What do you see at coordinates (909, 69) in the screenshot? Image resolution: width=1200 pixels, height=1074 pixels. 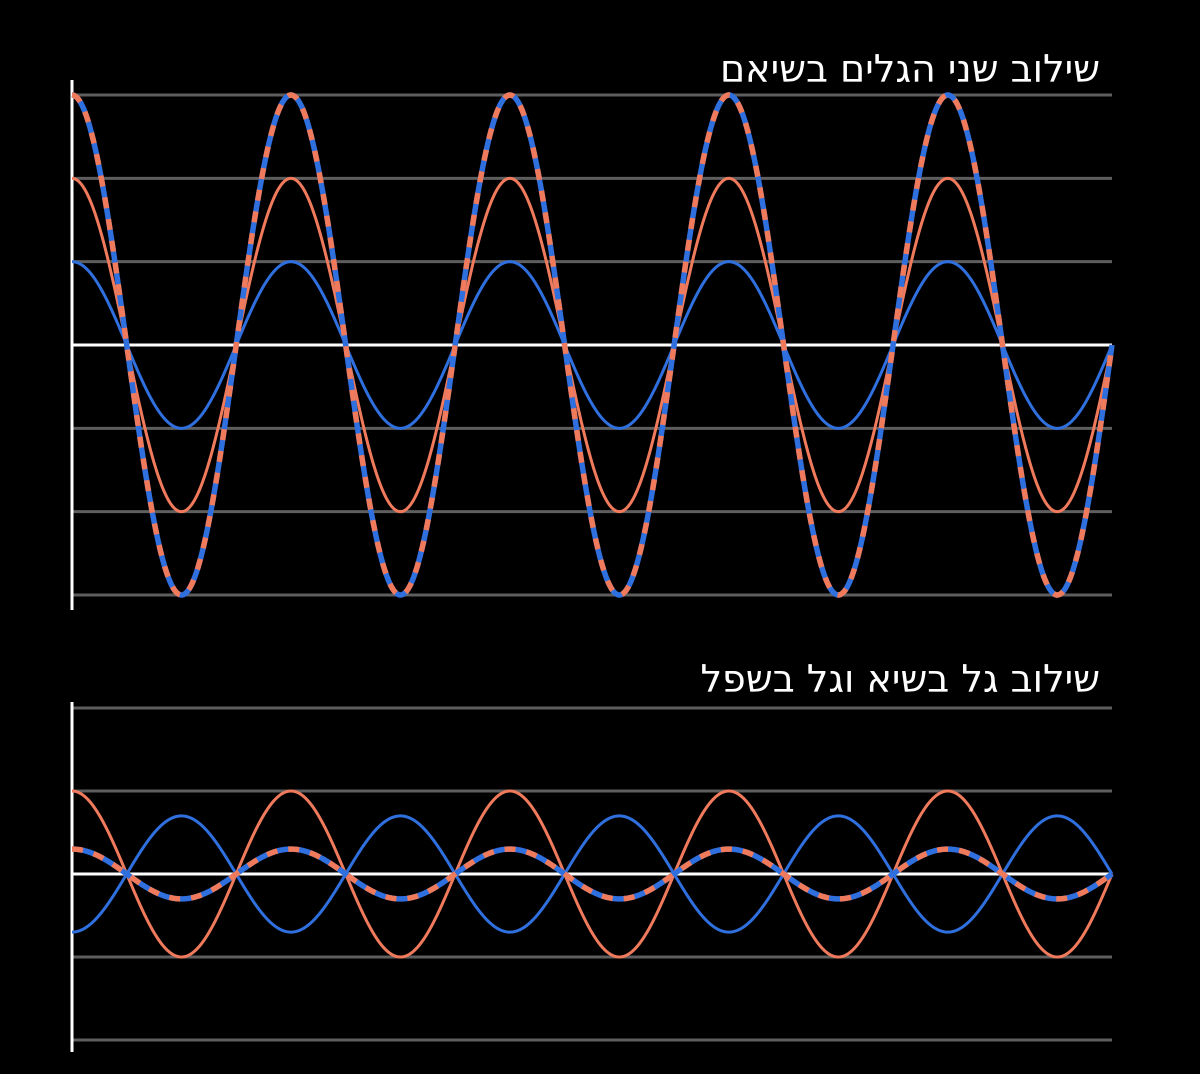 I see `top-panel-title: שילוב שני הגלים בשיאם` at bounding box center [909, 69].